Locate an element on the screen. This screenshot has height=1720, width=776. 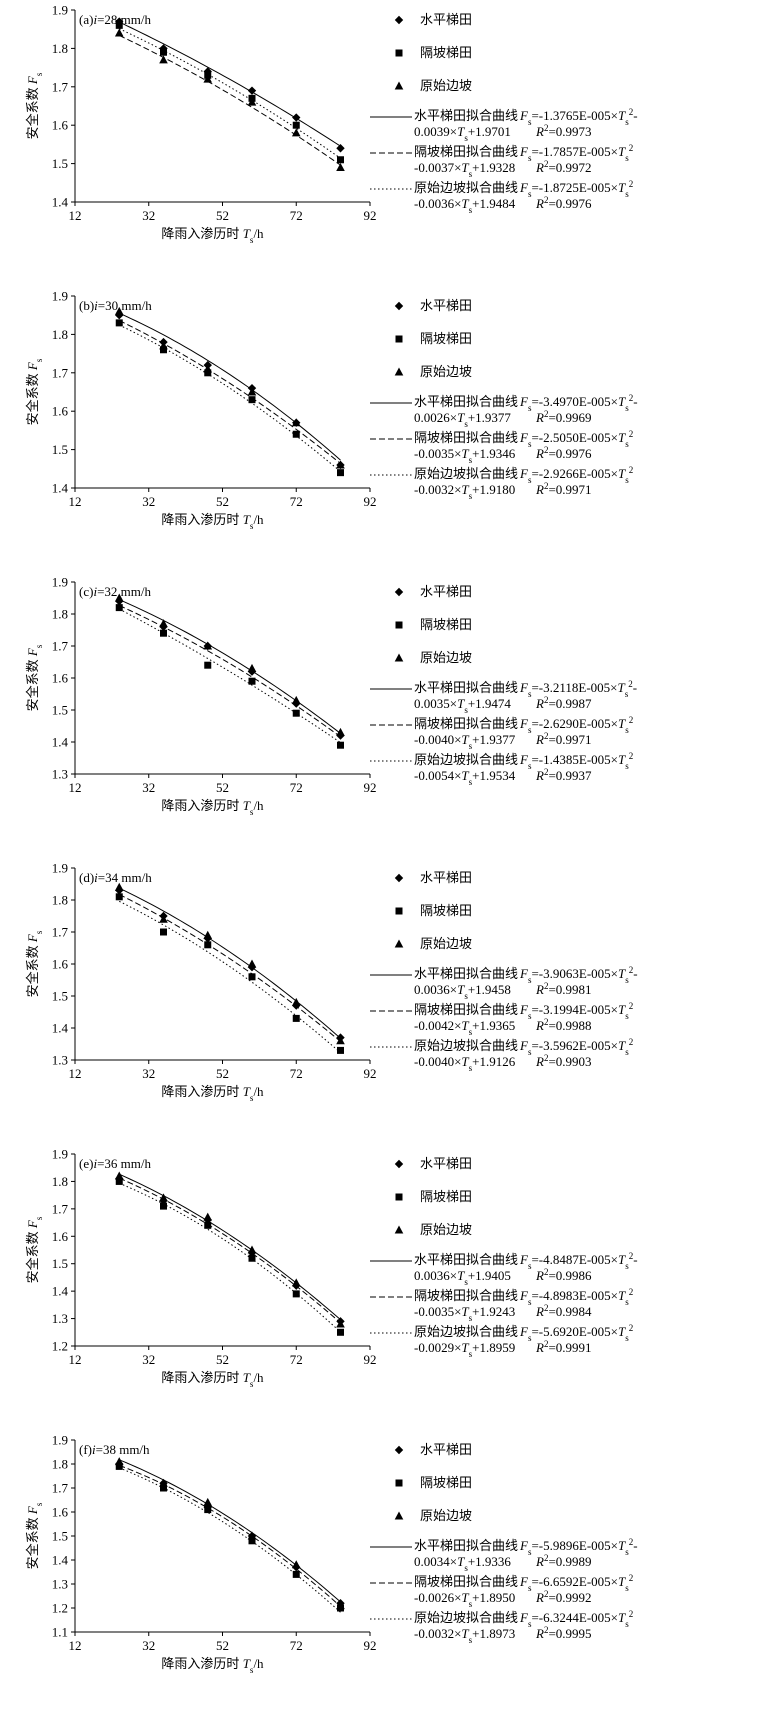
fit-equation-line2-1: 0.0036×Ts+1.9458 is located at coordinates (462, 991).